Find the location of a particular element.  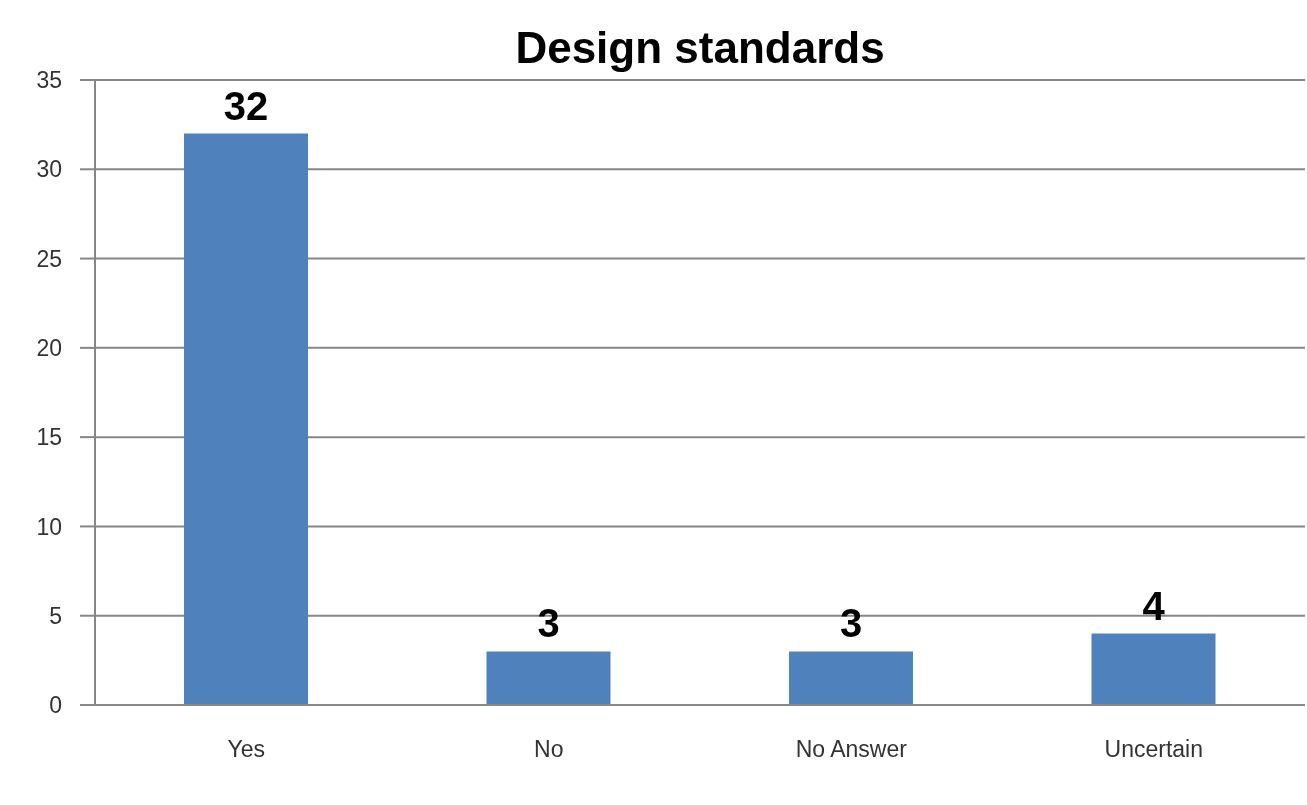

x-tick-label: Uncertain is located at coordinates (1153, 749).